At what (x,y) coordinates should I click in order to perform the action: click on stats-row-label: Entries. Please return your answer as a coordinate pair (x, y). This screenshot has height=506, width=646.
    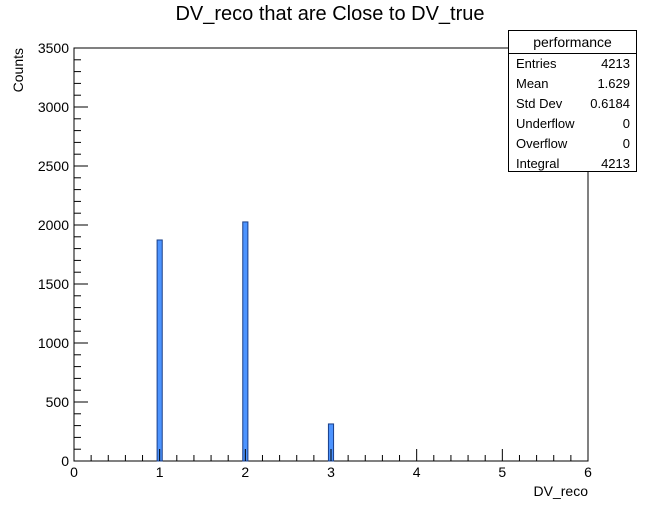
    Looking at the image, I should click on (536, 63).